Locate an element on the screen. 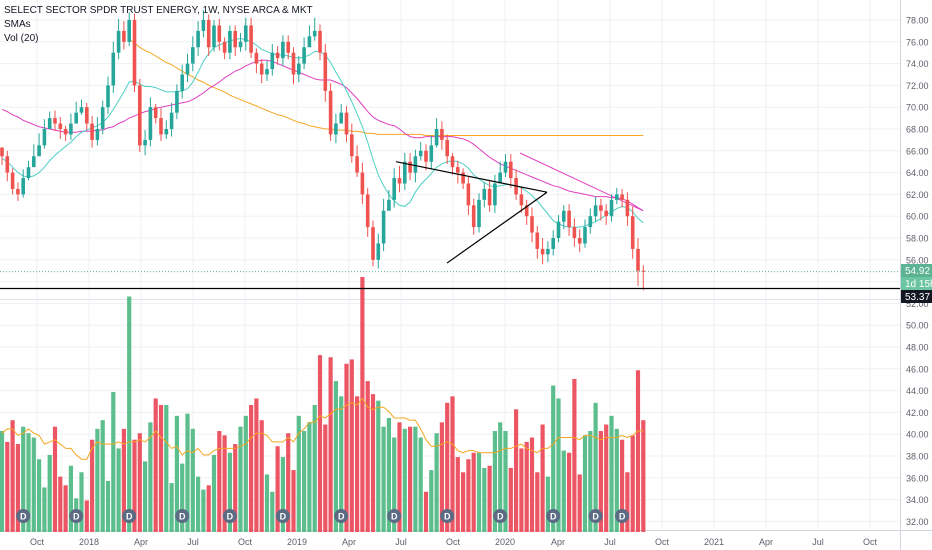  time-tick-label: 2018 is located at coordinates (89, 542).